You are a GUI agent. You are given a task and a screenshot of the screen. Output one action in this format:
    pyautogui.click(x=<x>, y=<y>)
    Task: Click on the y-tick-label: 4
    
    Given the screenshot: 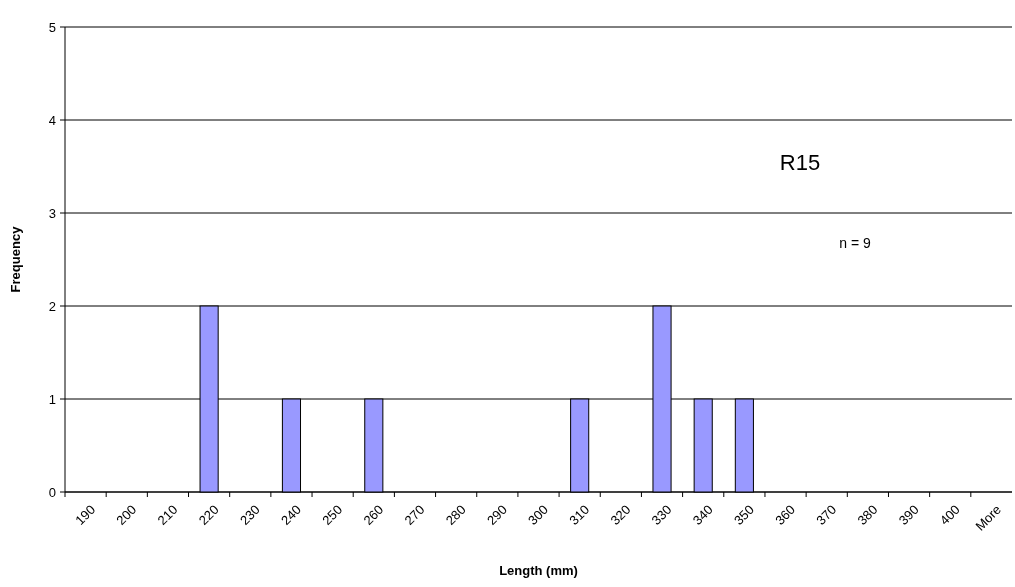 What is the action you would take?
    pyautogui.click(x=52, y=120)
    